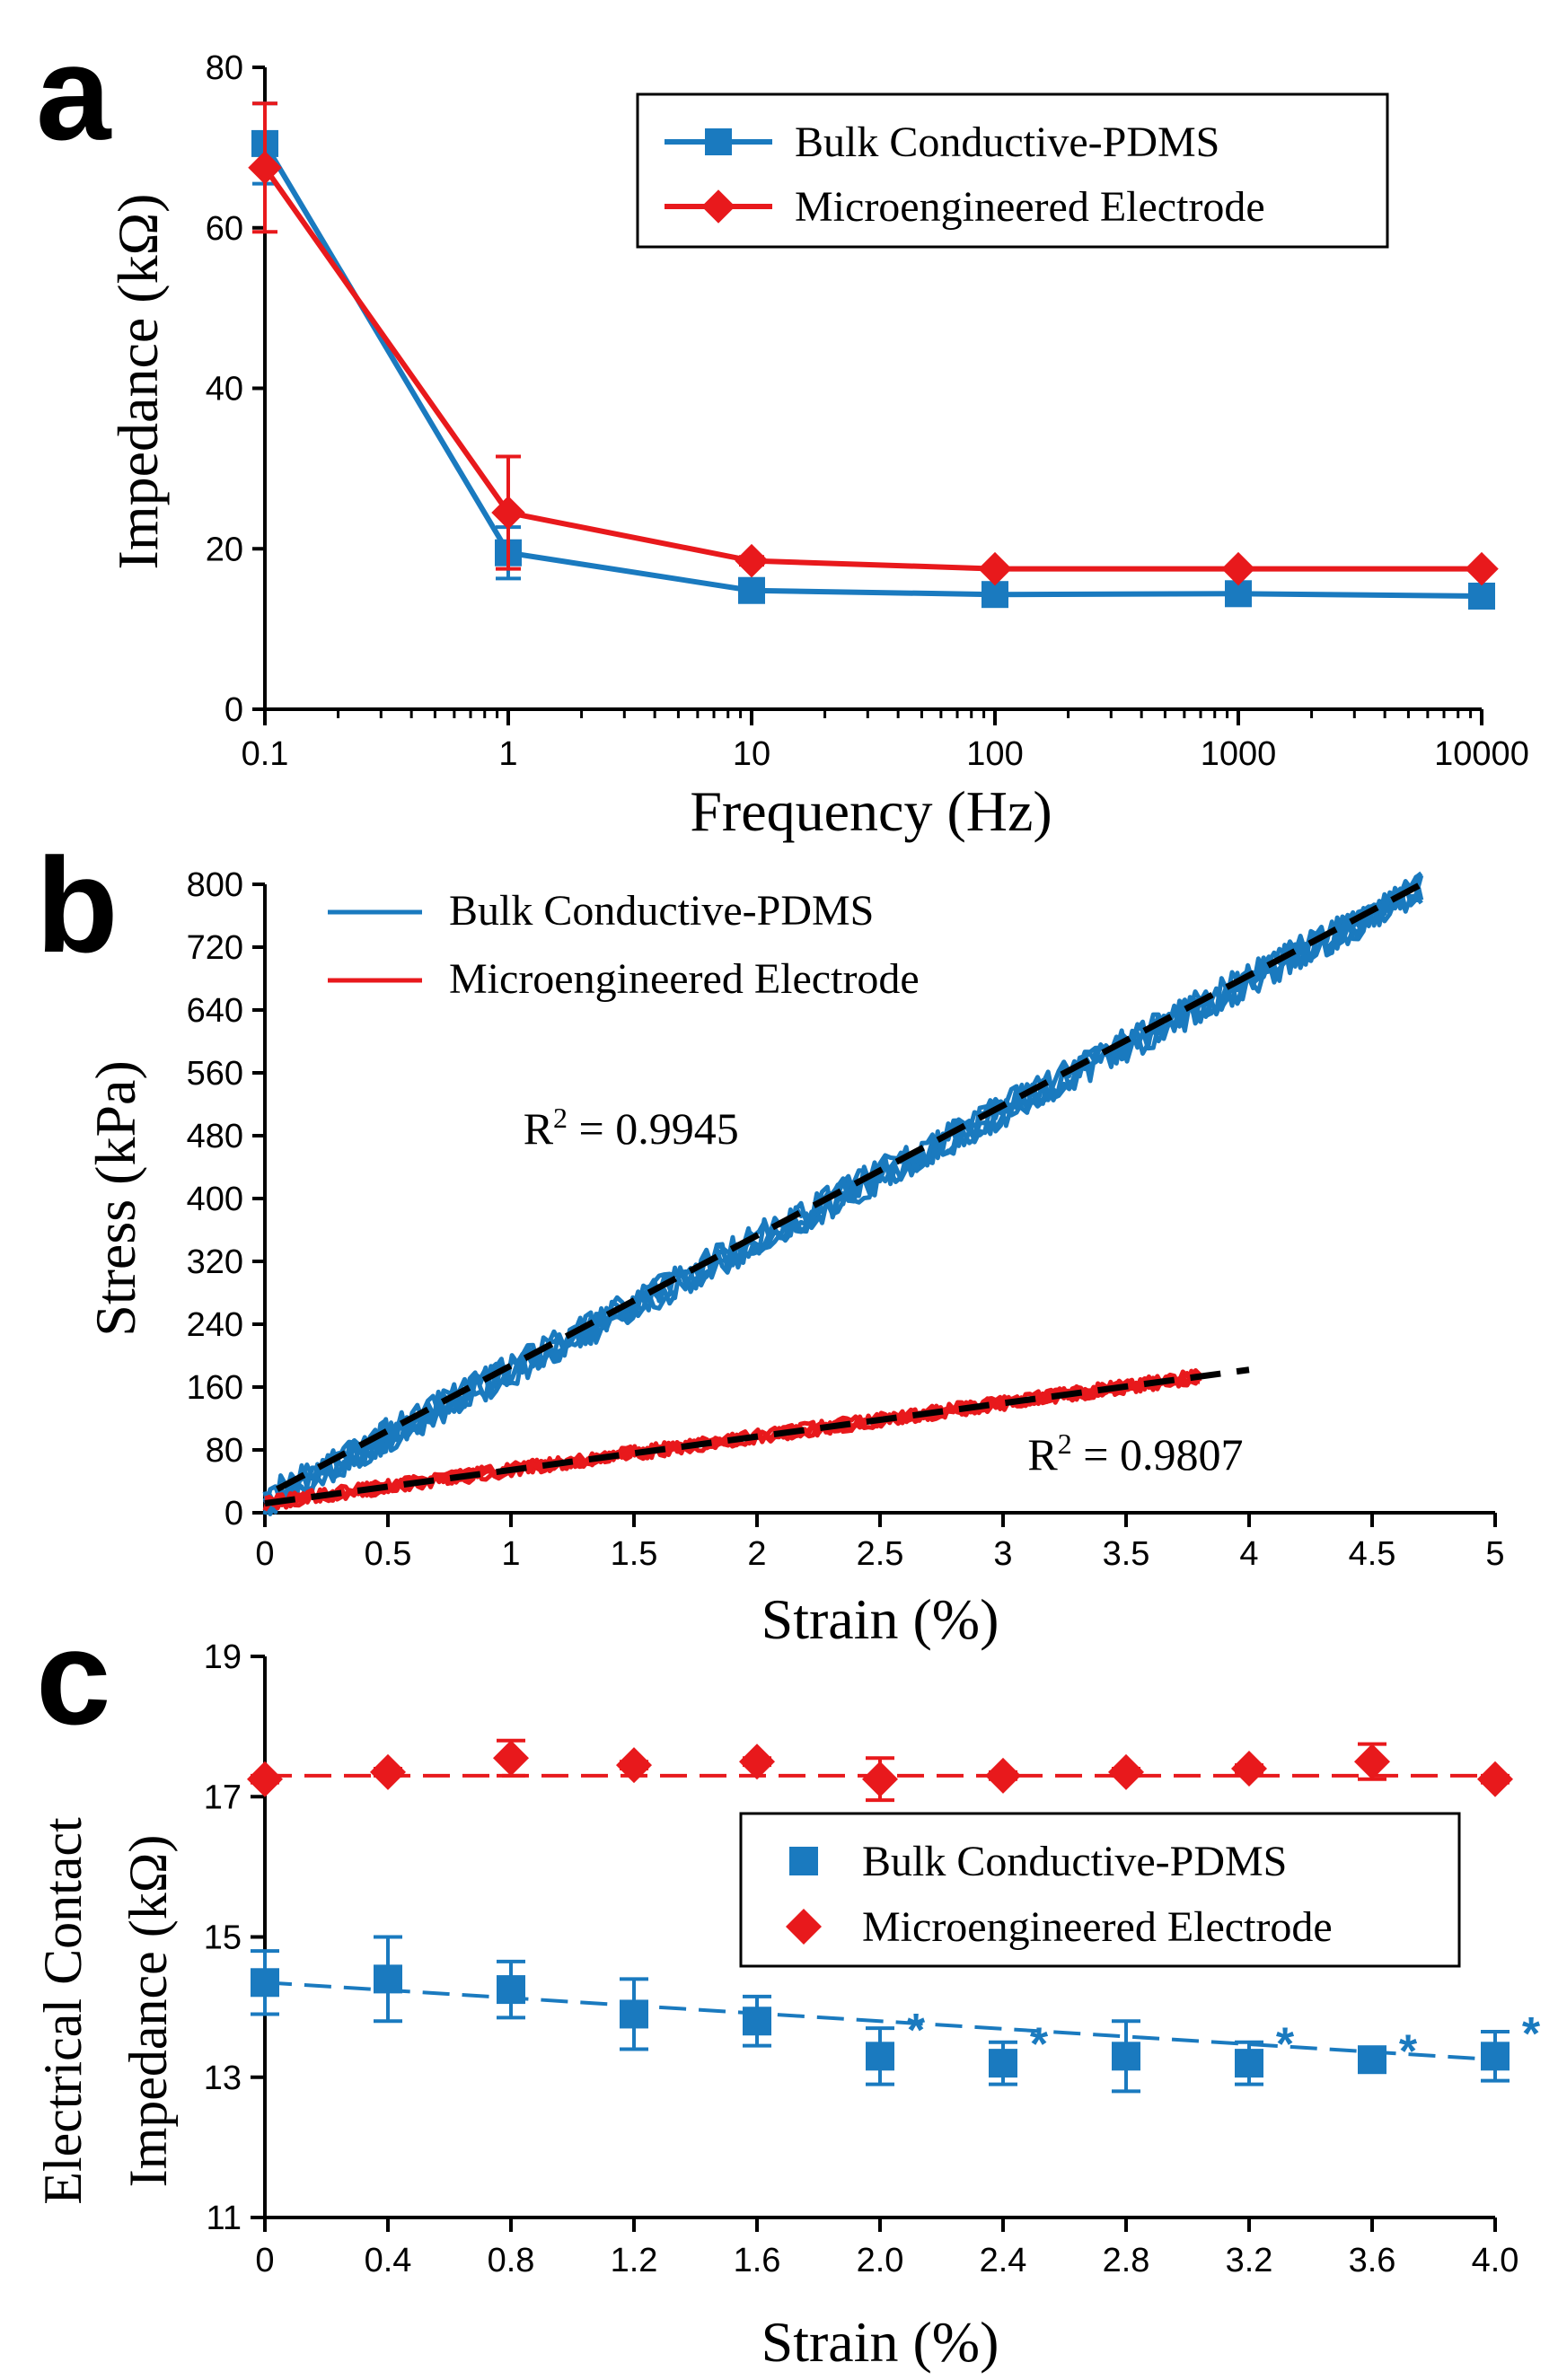 The height and width of the screenshot is (2380, 1558). Describe the element at coordinates (215, 948) in the screenshot. I see `chart-b-ytick-label: 720` at that location.